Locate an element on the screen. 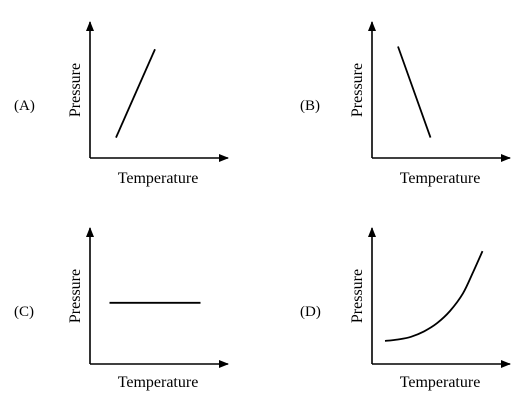 This screenshot has height=406, width=528. x-axis-label-b: Temperature is located at coordinates (440, 178).